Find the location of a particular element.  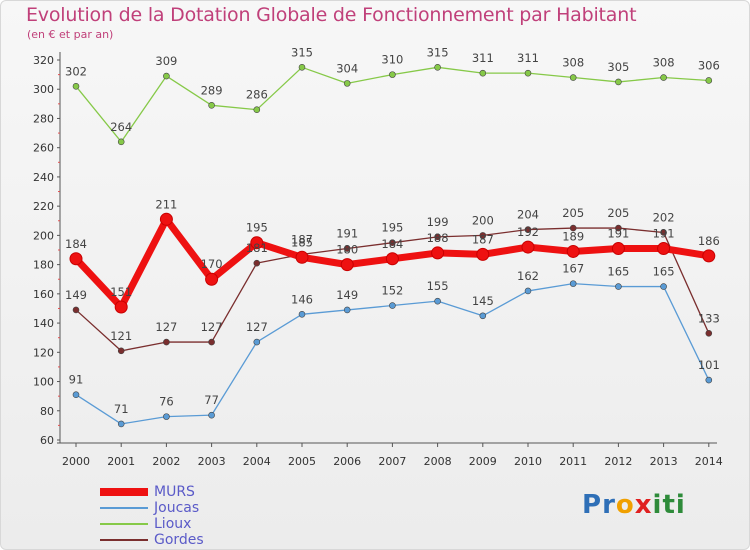

chart-subtitle: (en € et par an) is located at coordinates (70, 34).